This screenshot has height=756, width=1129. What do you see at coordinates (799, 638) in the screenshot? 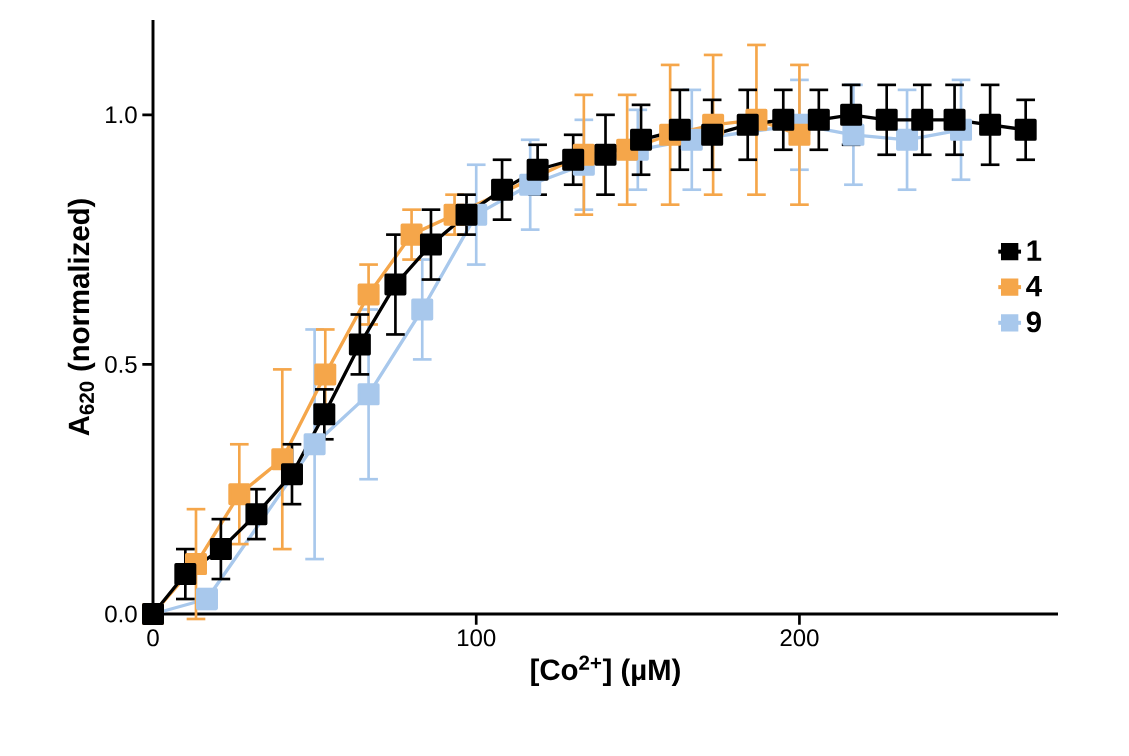
I see `x-tick-label: 200` at bounding box center [799, 638].